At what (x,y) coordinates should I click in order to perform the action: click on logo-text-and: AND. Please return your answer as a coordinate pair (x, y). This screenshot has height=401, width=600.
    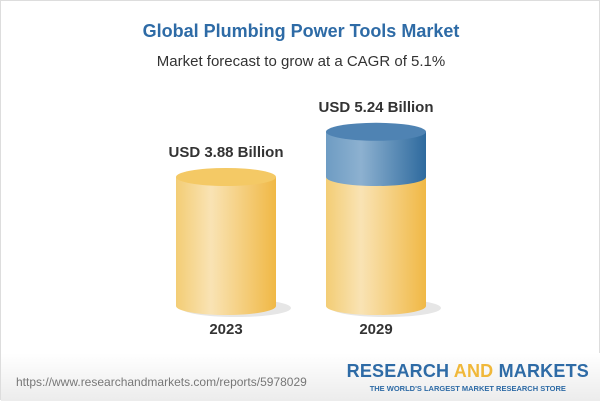
    Looking at the image, I should click on (473, 371).